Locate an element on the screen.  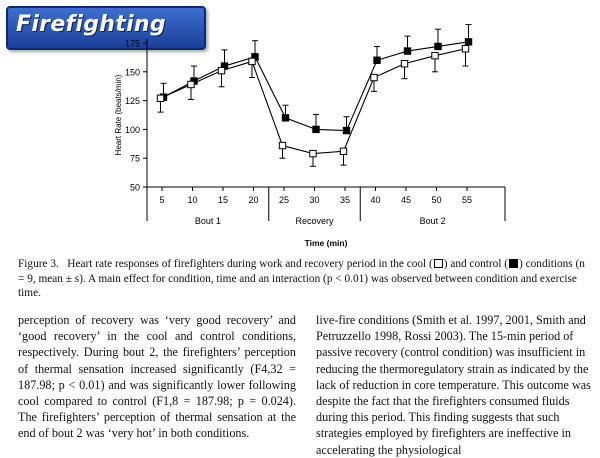
series-line is located at coordinates (313, 101).